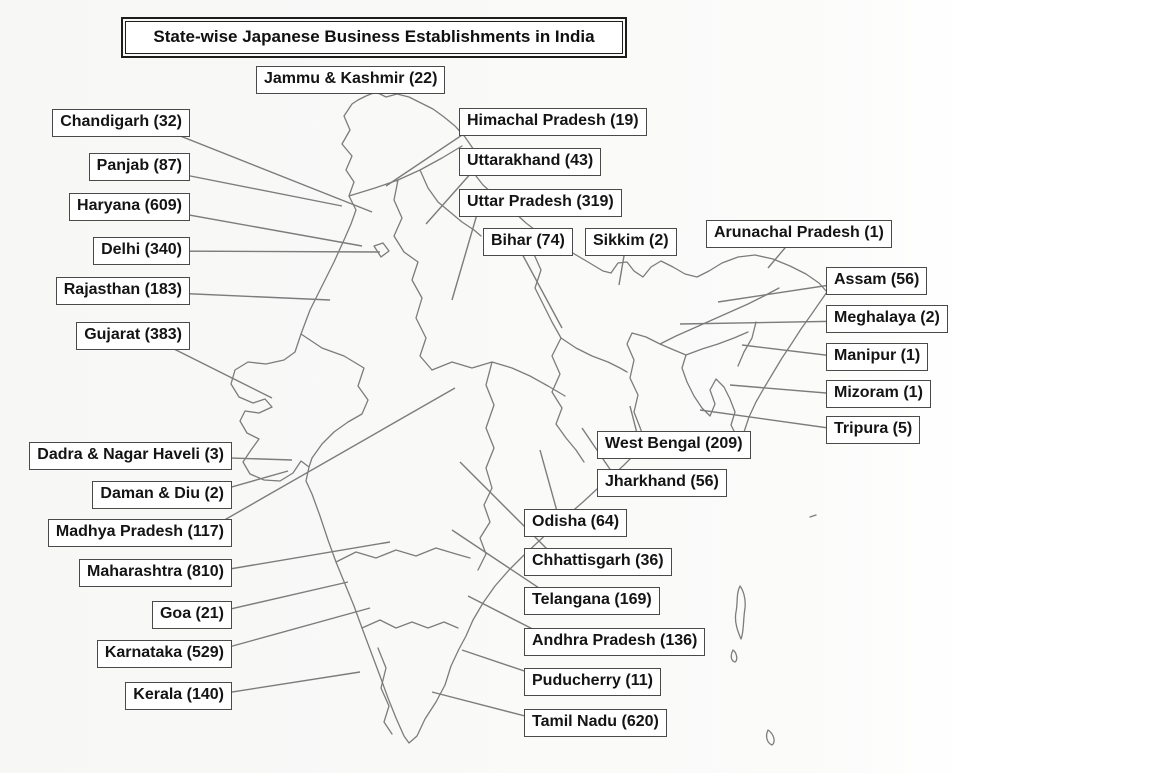  What do you see at coordinates (129, 207) in the screenshot?
I see `state-label-haryana: Haryana (609)` at bounding box center [129, 207].